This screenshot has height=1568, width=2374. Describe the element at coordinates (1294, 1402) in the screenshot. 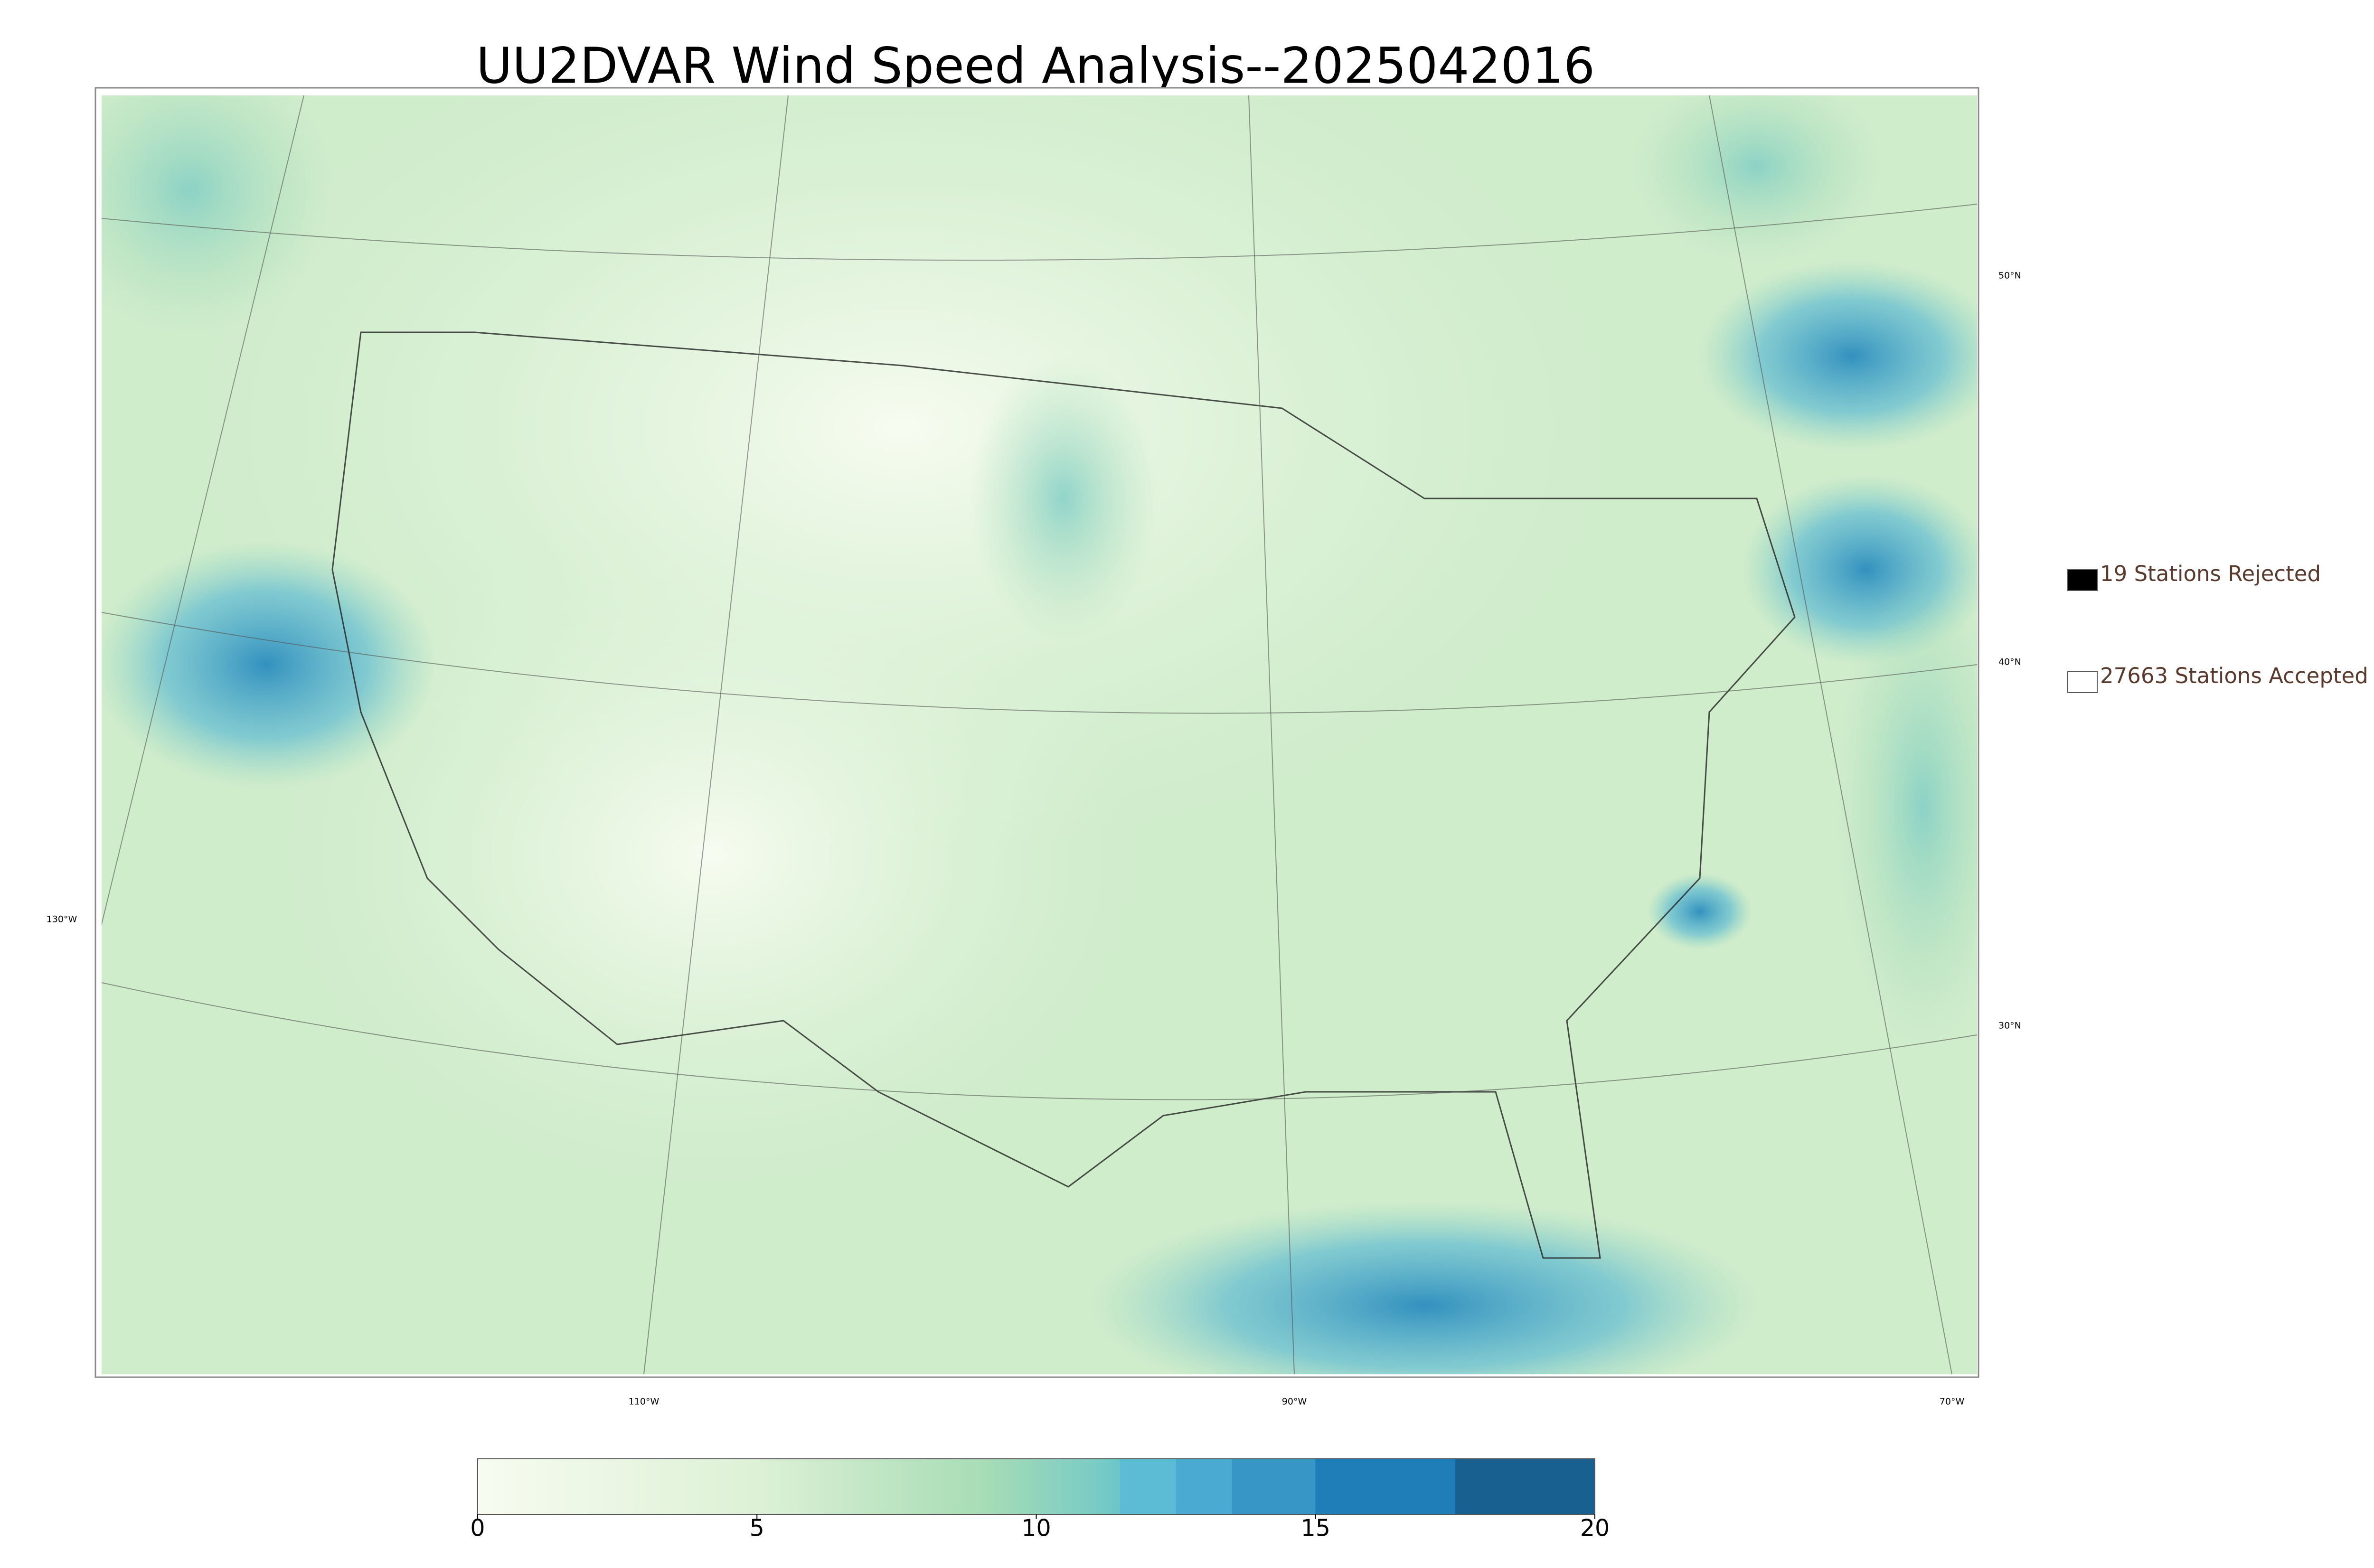

I see `lon-label: 90°W` at that location.